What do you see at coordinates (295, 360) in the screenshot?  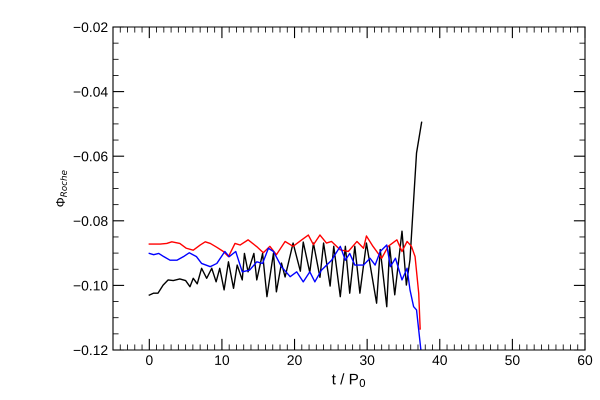 I see `x-tick-label: 20` at bounding box center [295, 360].